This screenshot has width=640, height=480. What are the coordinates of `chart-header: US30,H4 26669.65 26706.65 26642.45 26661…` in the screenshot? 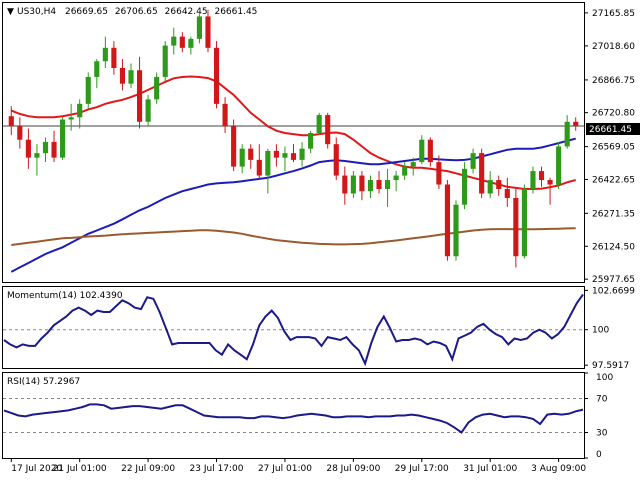 It's located at (137, 12).